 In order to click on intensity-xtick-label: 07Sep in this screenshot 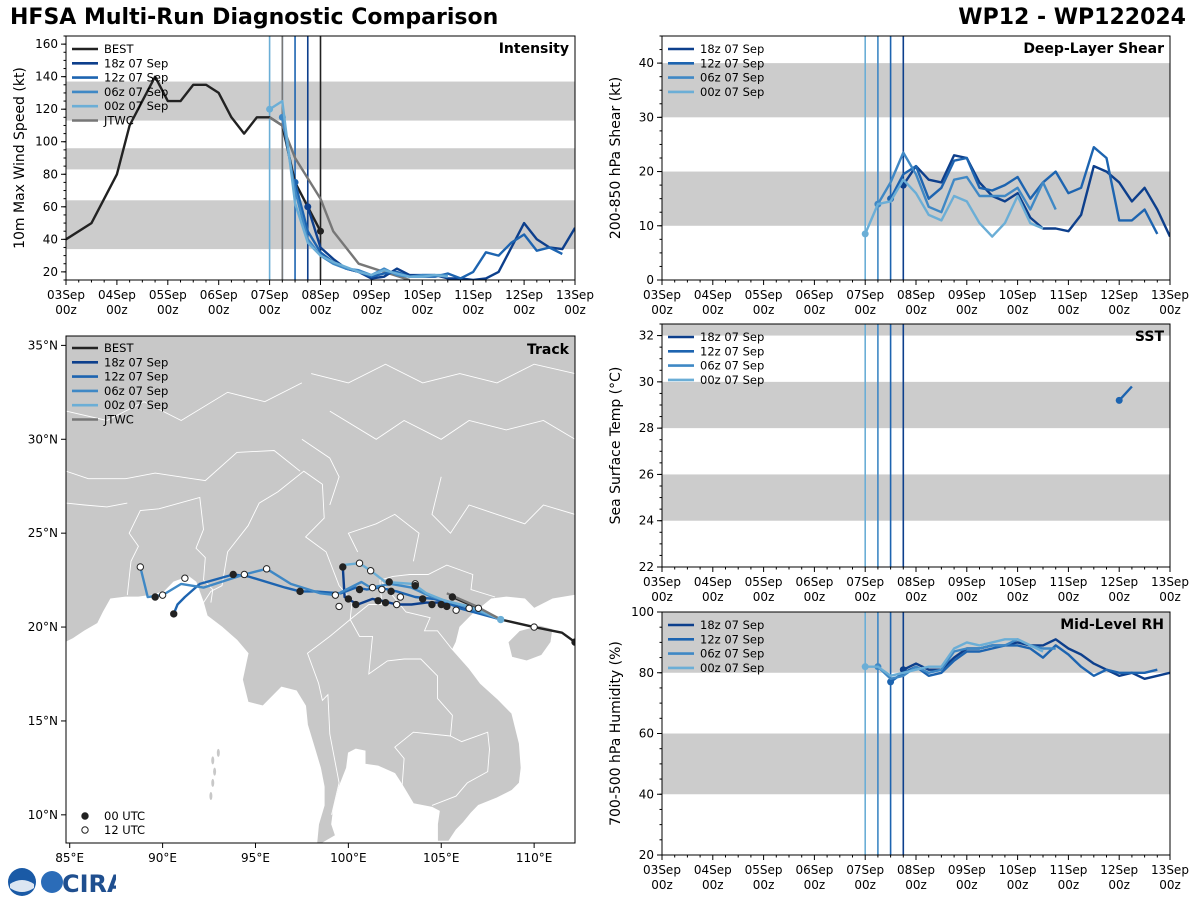, I will do `click(270, 295)`.